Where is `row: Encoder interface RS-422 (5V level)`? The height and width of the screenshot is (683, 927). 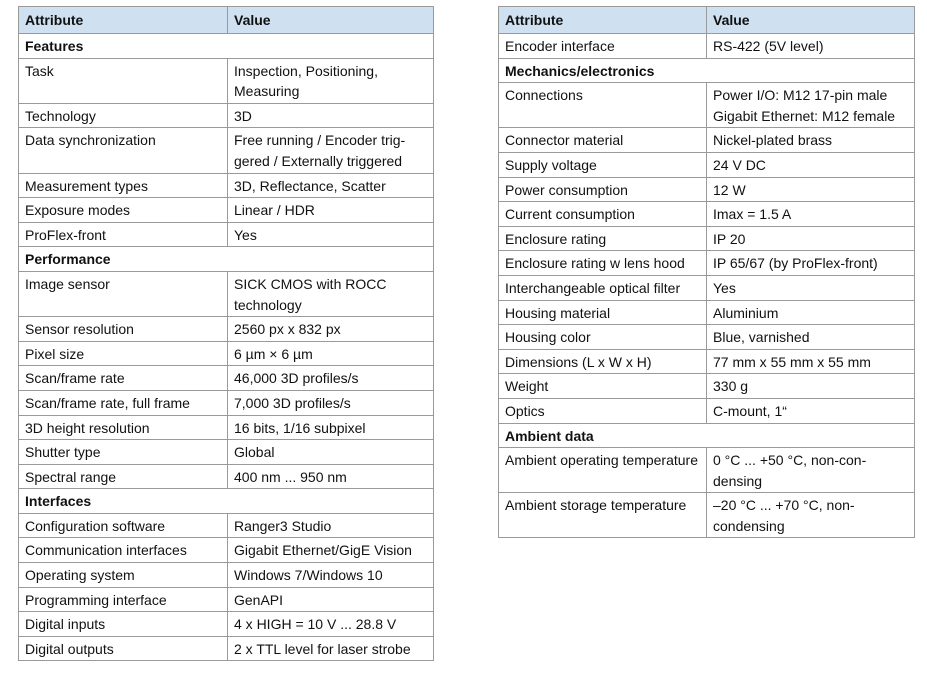
row: Encoder interface RS-422 (5V level) is located at coordinates (706, 46).